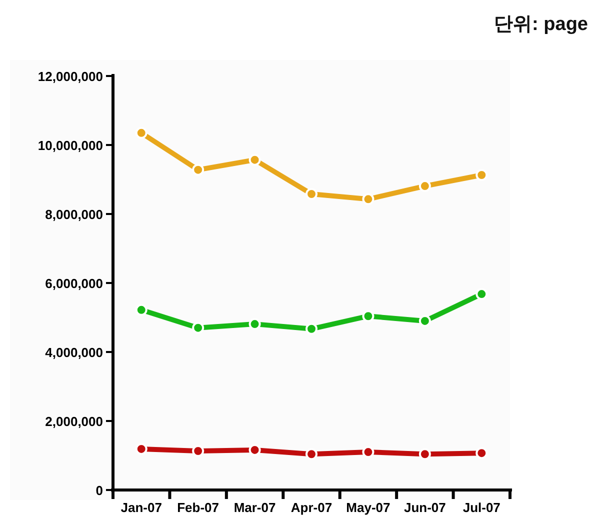  I want to click on y-tick-label: 10,000,000, so click(70, 145).